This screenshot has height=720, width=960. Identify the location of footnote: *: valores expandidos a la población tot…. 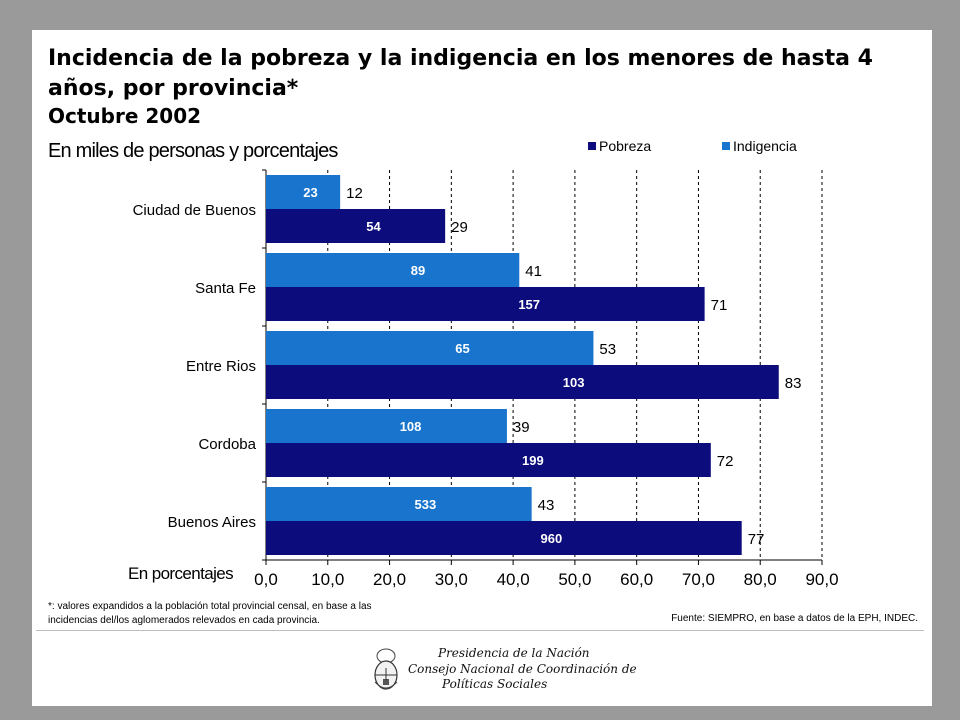
(210, 613).